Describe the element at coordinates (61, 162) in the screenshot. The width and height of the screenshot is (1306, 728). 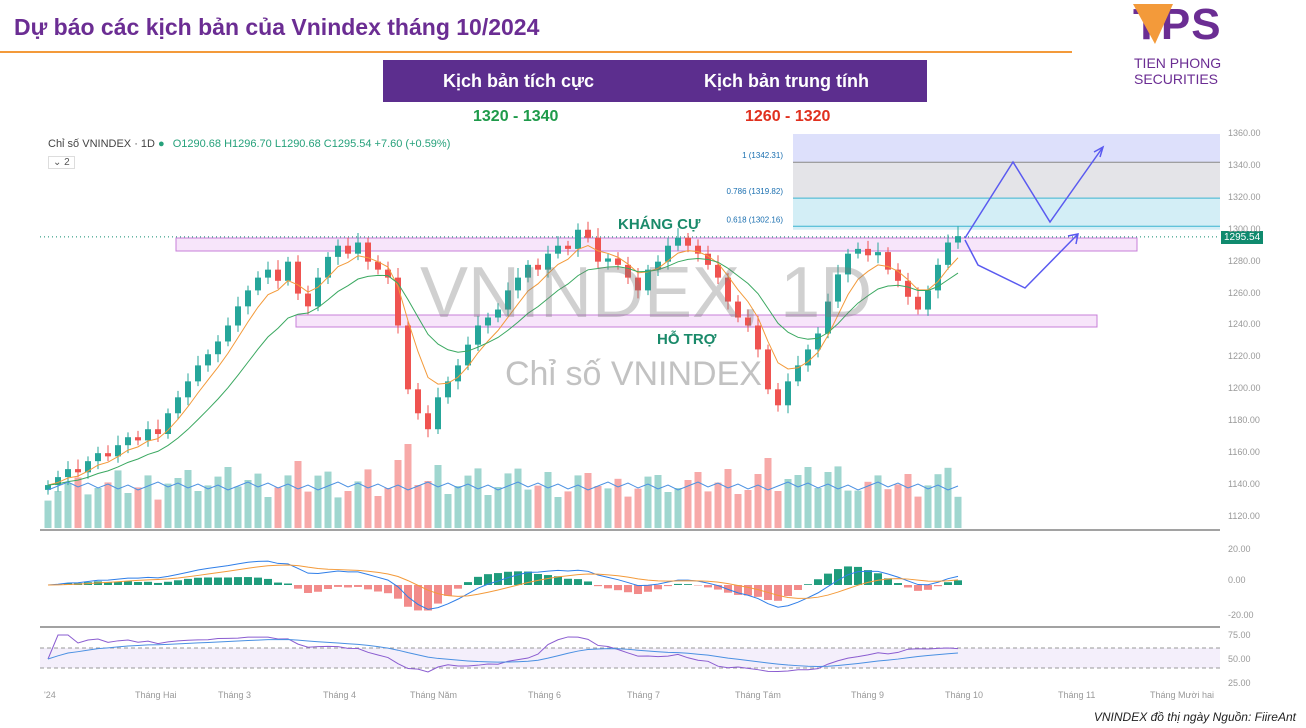
I see `collapse-indicators-button: ⌄ 2` at that location.